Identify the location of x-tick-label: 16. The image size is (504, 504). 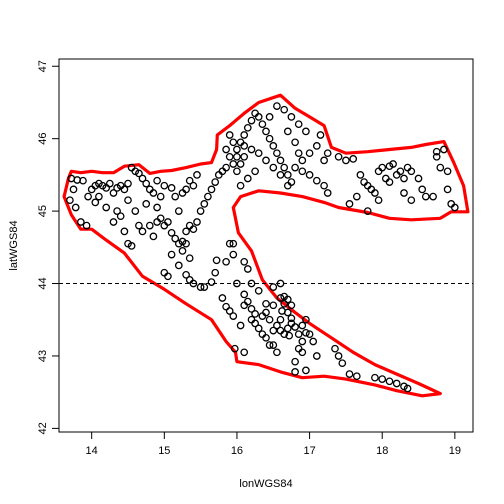
(237, 451).